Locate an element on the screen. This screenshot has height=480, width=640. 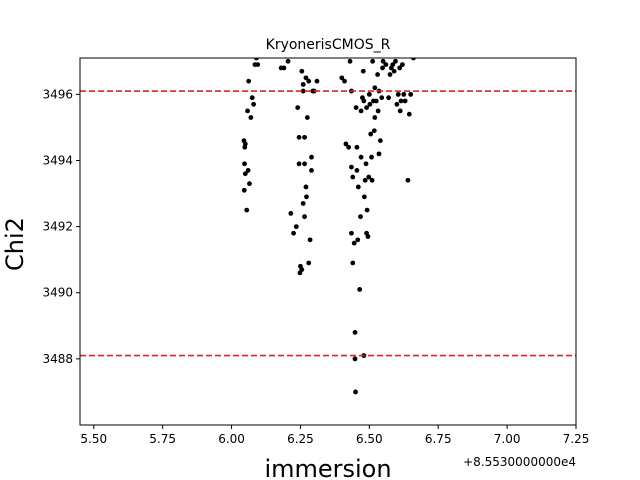
x-tick-label-0: 5.50 is located at coordinates (93, 439).